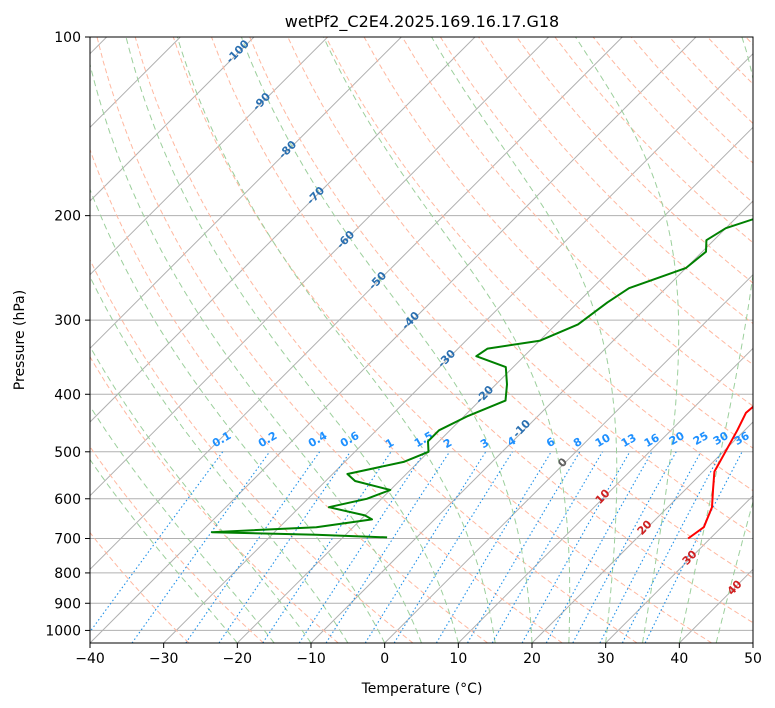 The height and width of the screenshot is (708, 775). What do you see at coordinates (521, 429) in the screenshot?
I see `dry-adiabat-label: -10` at bounding box center [521, 429].